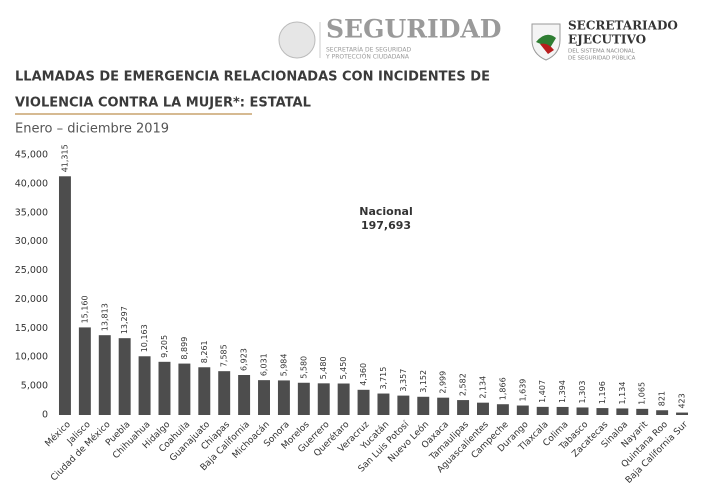 This screenshot has height=493, width=708. Describe the element at coordinates (31, 155) in the screenshot. I see `y-tick-label: 45,000` at that location.